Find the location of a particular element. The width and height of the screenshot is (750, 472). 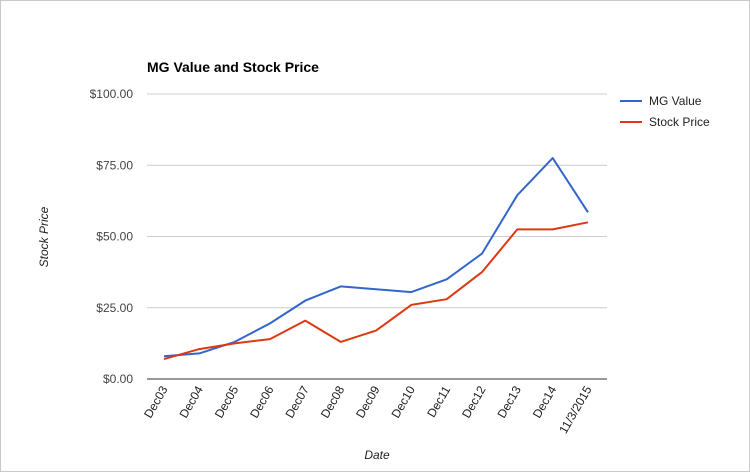

y-tick-label: $100.00 is located at coordinates (112, 94).